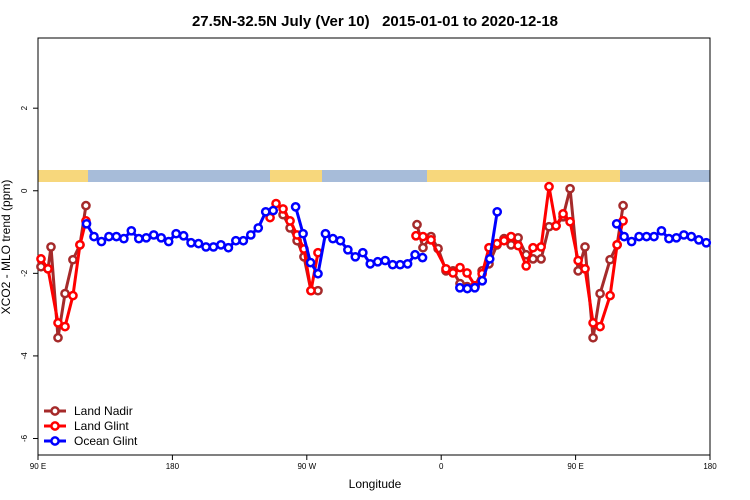 The image size is (750, 500). I want to click on x-tick-label: 90 E, so click(575, 466).